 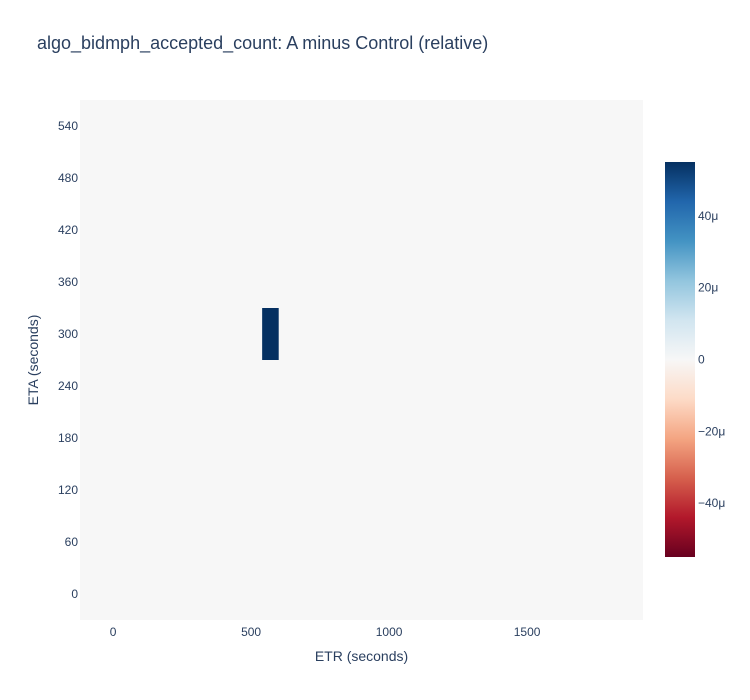 I want to click on colorbar-tick-label: −40μ, so click(x=711, y=503).